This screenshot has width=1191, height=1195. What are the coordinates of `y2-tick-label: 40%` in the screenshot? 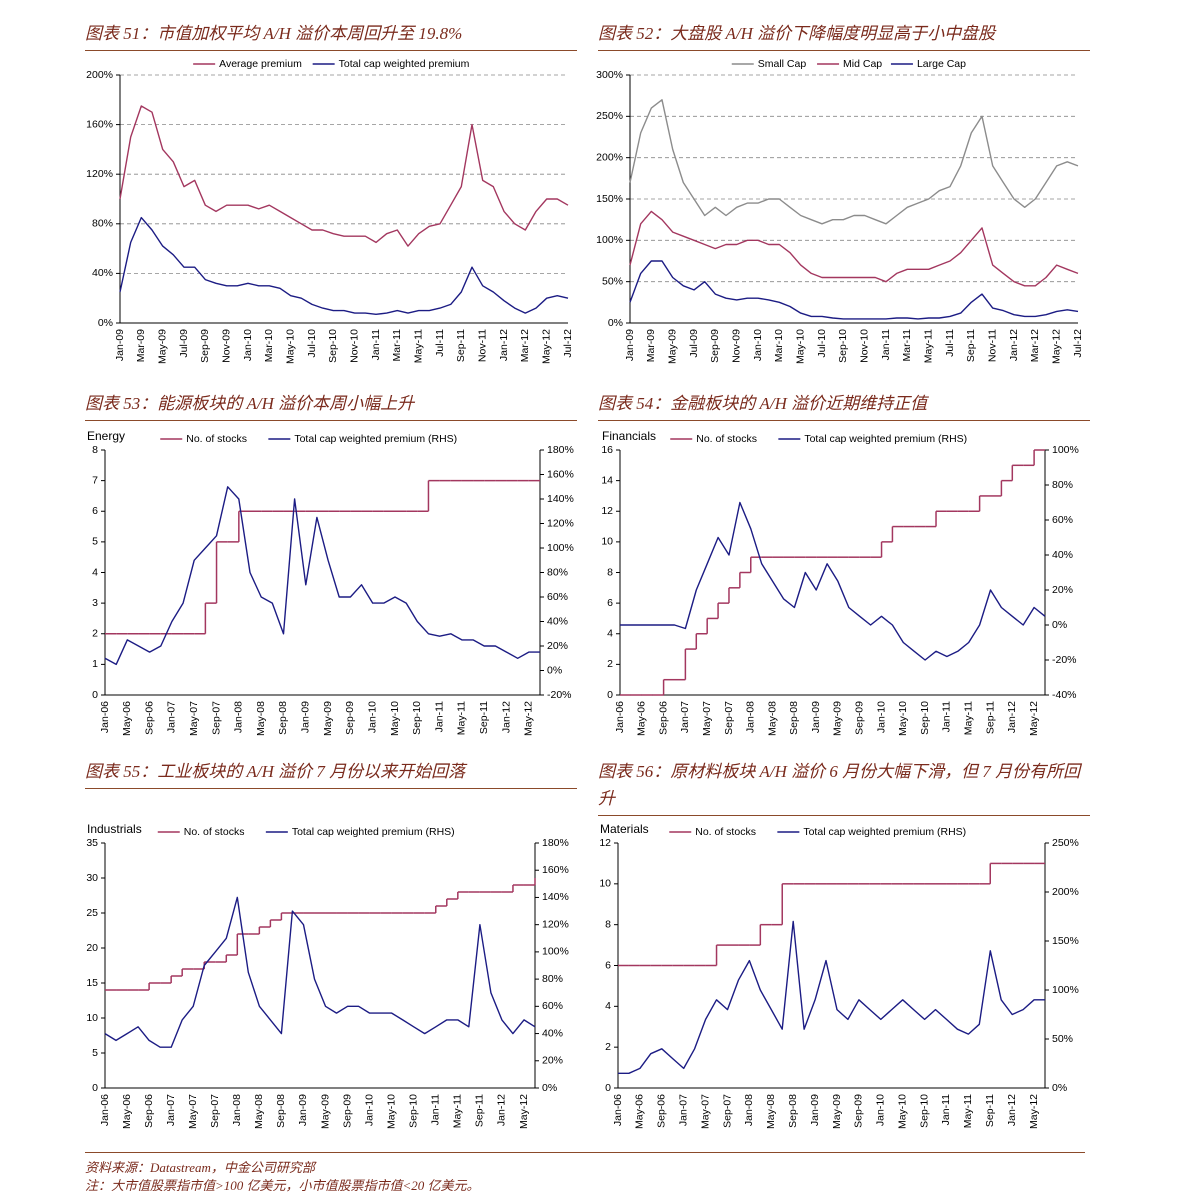 It's located at (557, 621).